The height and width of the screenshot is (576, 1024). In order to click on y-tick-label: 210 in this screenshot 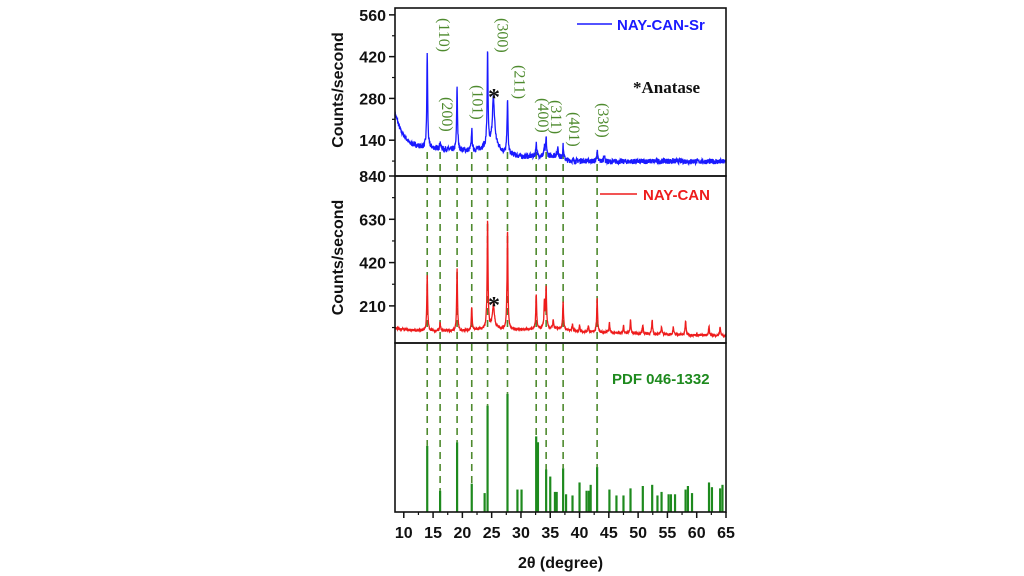, I will do `click(372, 307)`.